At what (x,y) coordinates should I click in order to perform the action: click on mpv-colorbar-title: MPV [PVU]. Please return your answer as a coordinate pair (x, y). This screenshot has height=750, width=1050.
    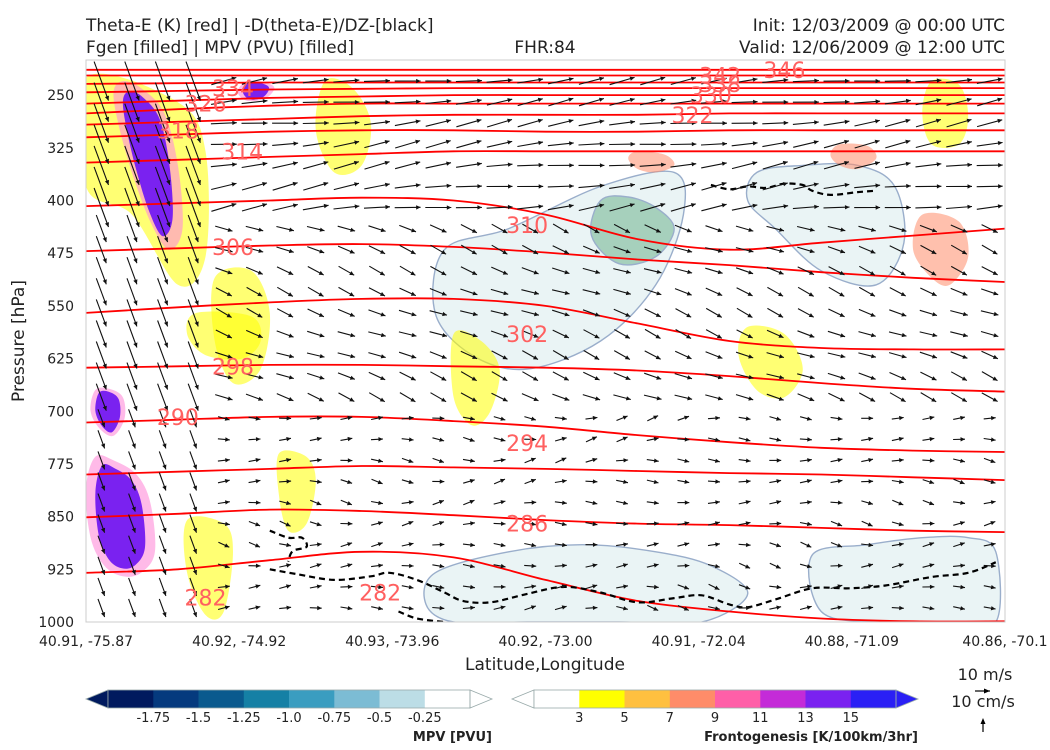
    Looking at the image, I should click on (452, 737).